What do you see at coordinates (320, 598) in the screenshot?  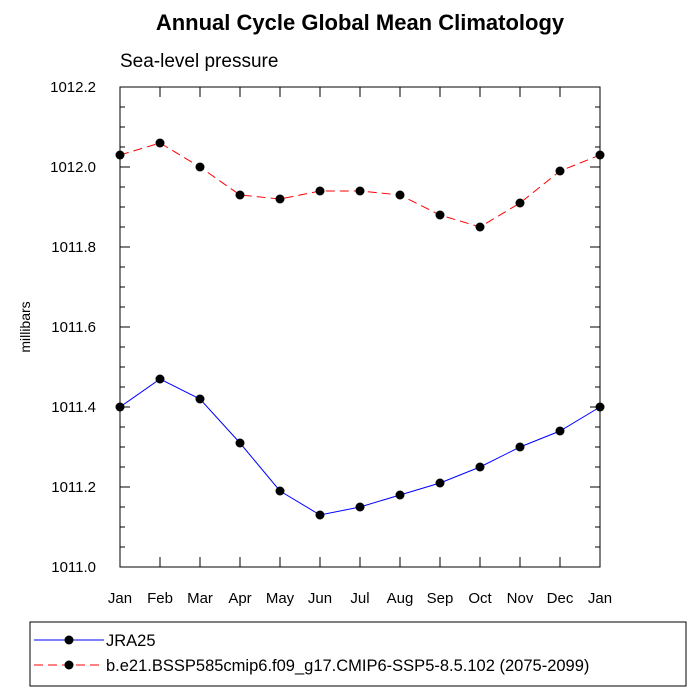 I see `x-tick-label: Jun` at bounding box center [320, 598].